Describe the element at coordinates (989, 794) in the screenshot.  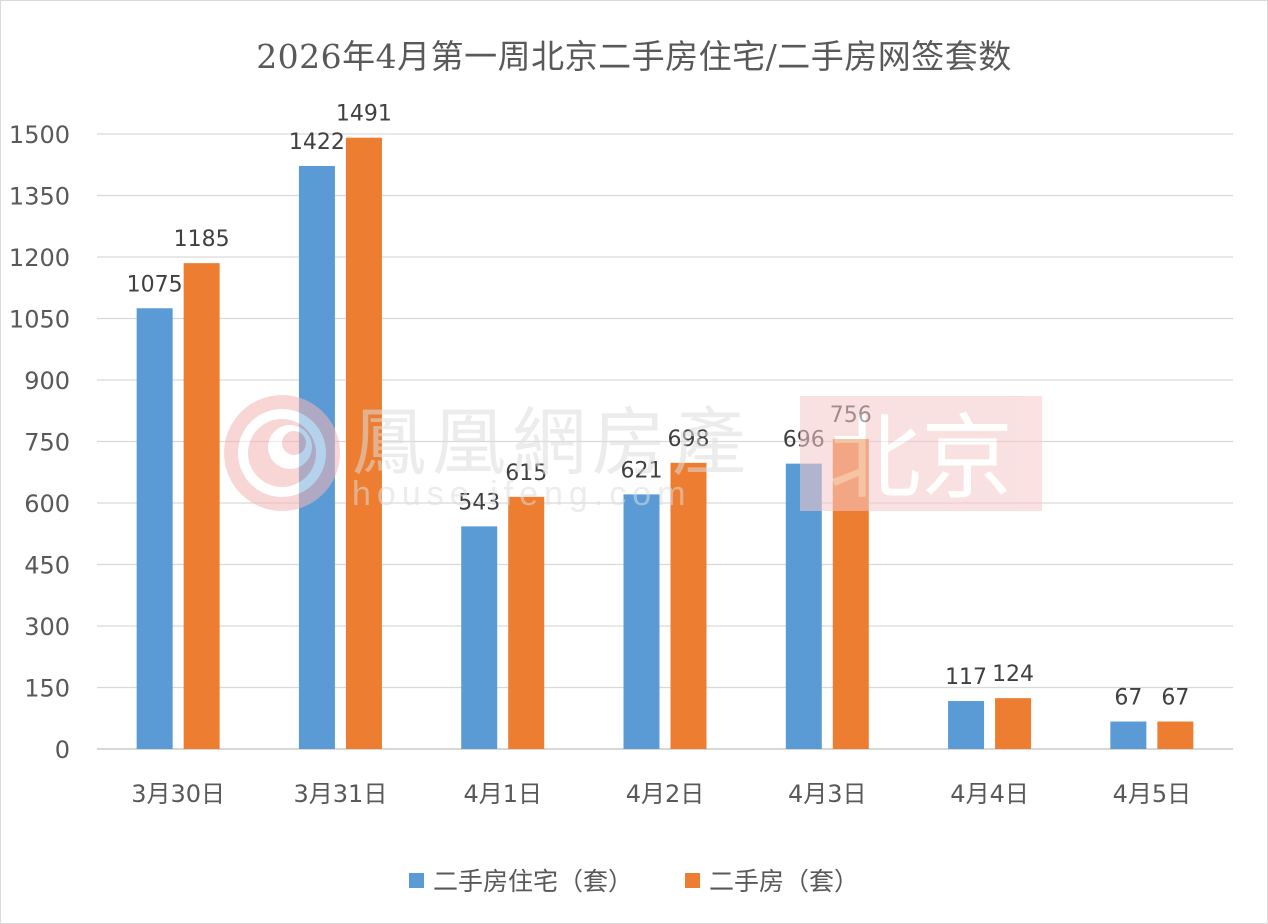
I see `x-tick-label: 4月4日` at that location.